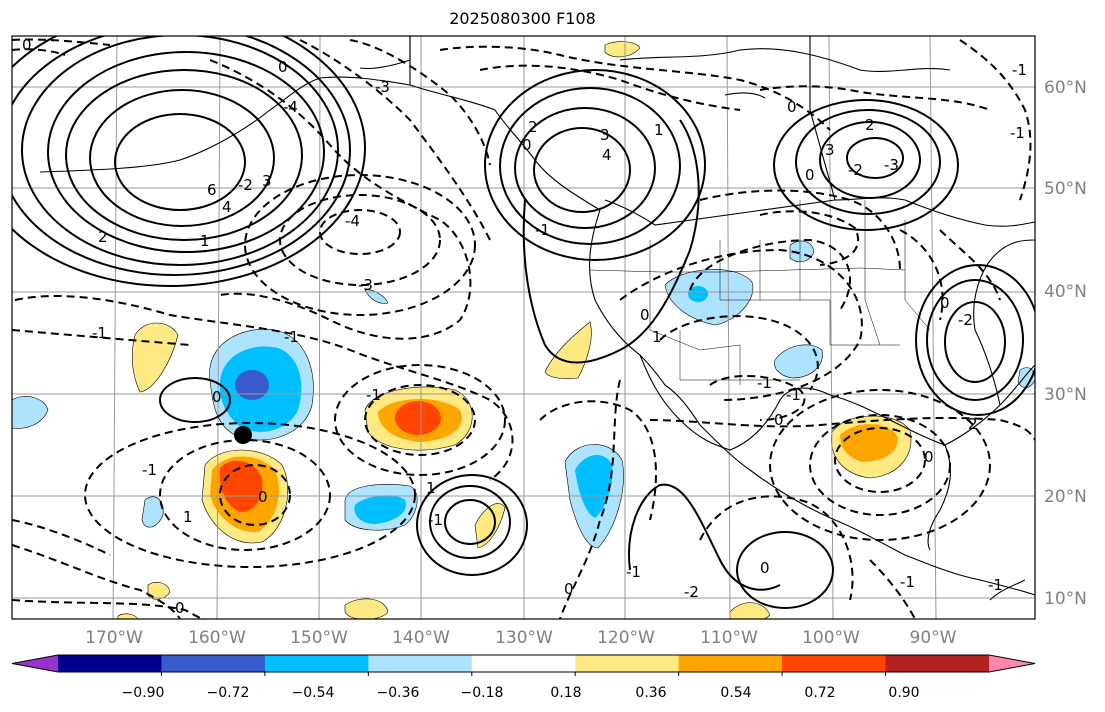  Describe the element at coordinates (243, 435) in the screenshot. I see `storm-center-marker` at that location.